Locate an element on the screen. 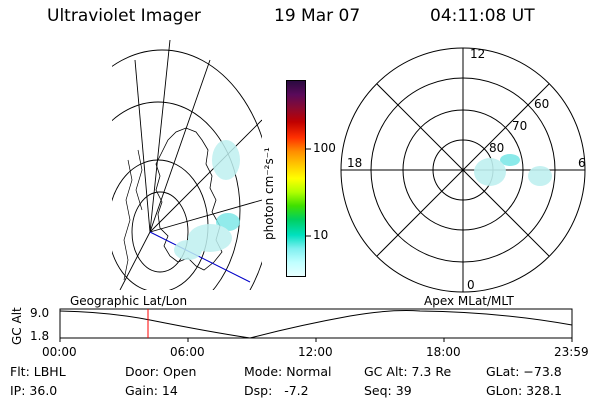 The width and height of the screenshot is (600, 400). x-tick-1800: 18:00 is located at coordinates (443, 352).